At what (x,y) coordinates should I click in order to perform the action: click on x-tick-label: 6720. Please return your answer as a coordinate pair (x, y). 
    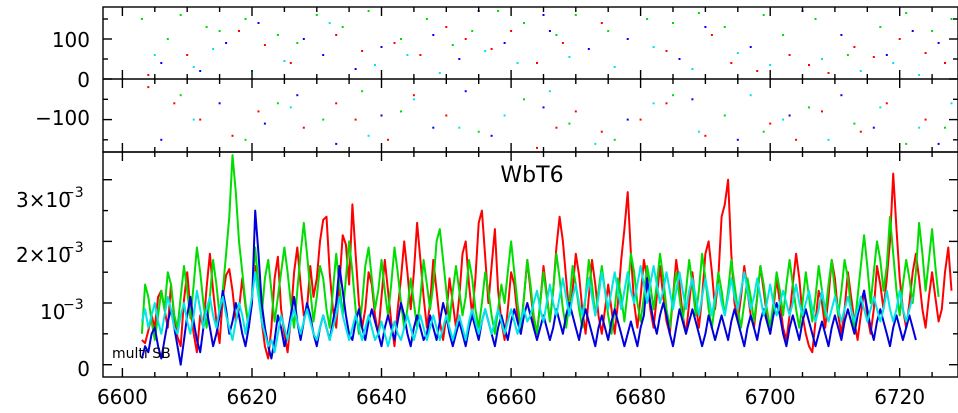
    Looking at the image, I should click on (899, 397).